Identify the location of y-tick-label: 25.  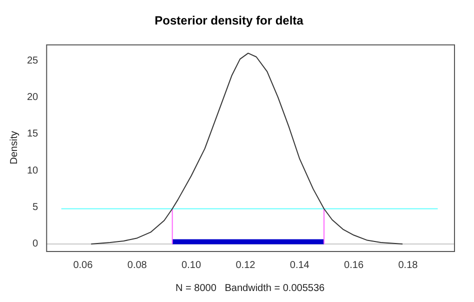
(33, 60).